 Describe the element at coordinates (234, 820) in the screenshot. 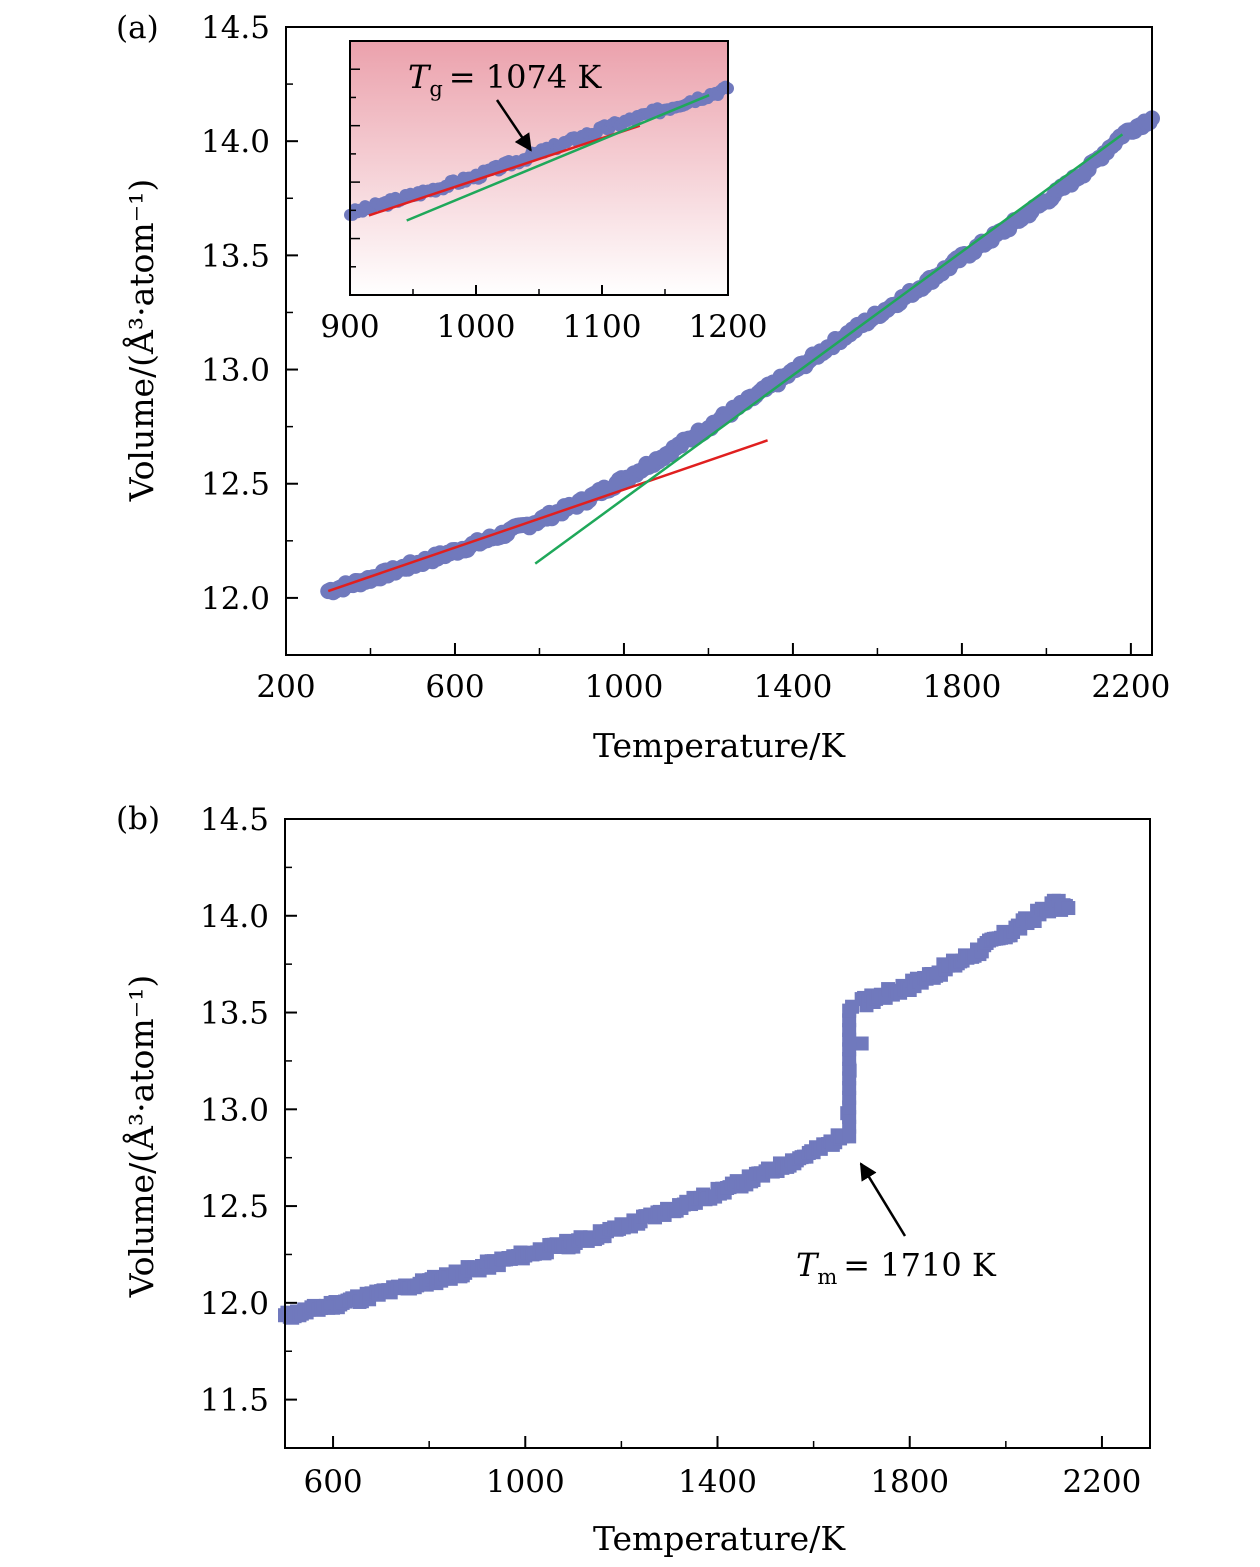

I see `panel-b-y-tick-label: 14.5` at that location.